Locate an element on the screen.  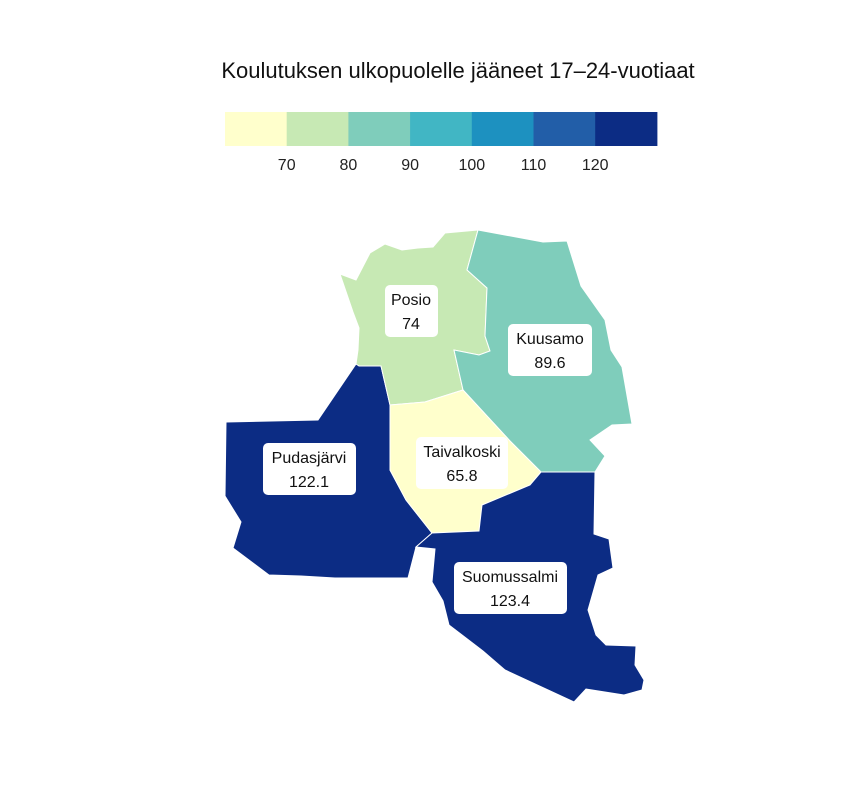
label-name: Kuusamo is located at coordinates (550, 339).